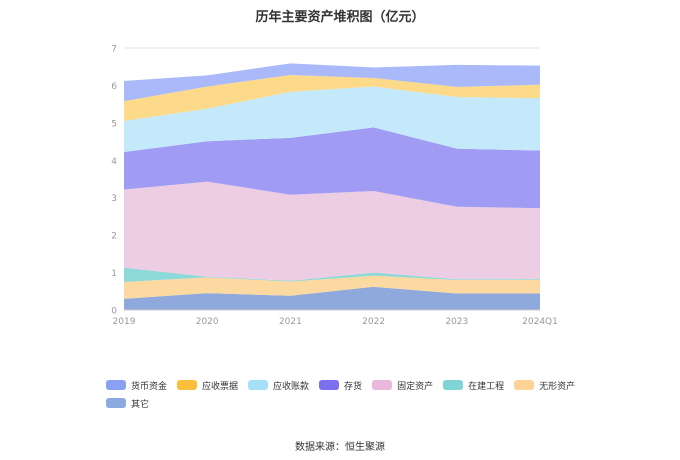  What do you see at coordinates (114, 274) in the screenshot?
I see `y-tick-label: 1` at bounding box center [114, 274].